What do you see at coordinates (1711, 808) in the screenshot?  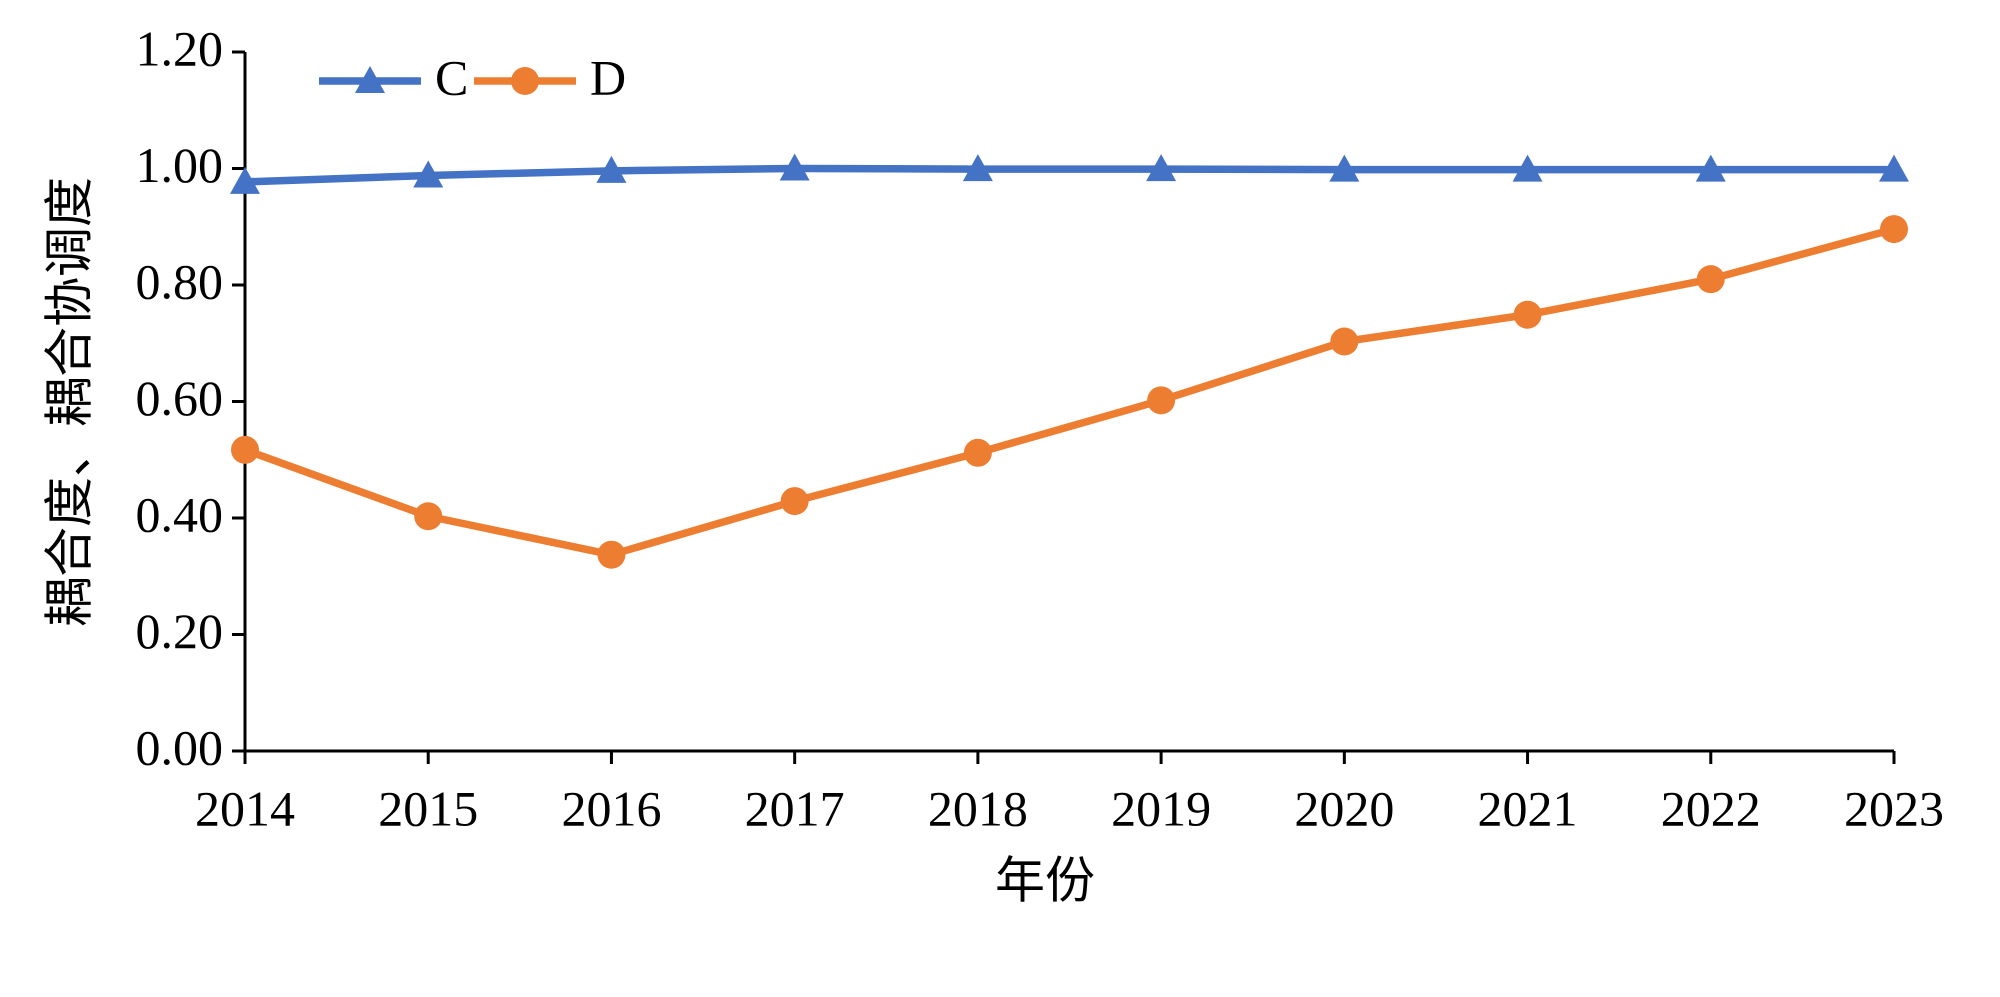 I see `x-tick-label: 2022` at bounding box center [1711, 808].